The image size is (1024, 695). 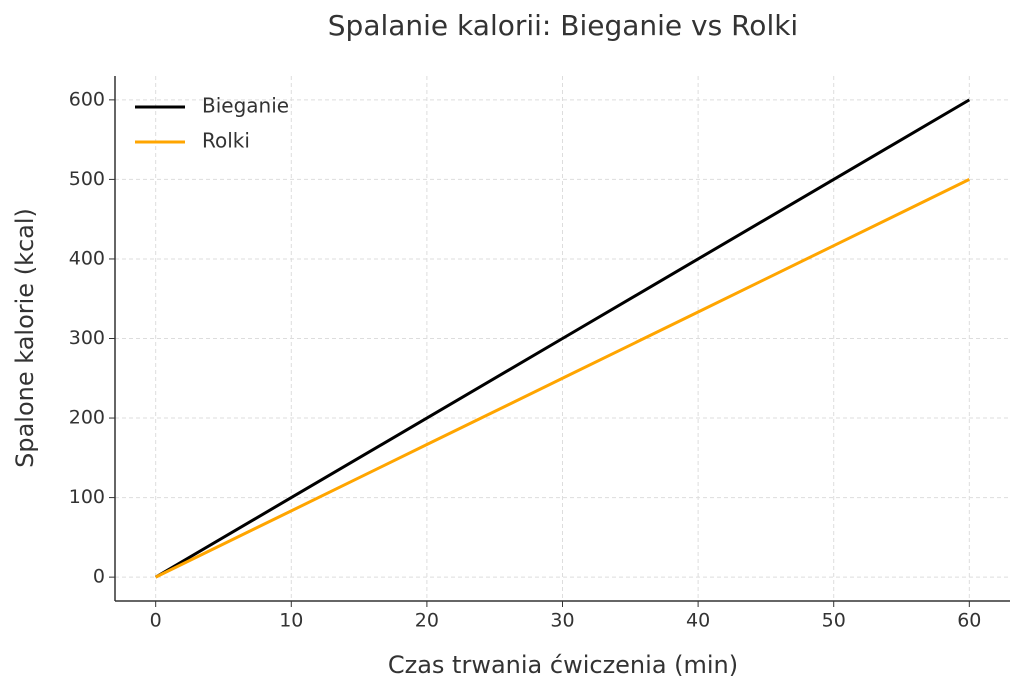 I want to click on y-tick-label: 300, so click(x=87, y=338).